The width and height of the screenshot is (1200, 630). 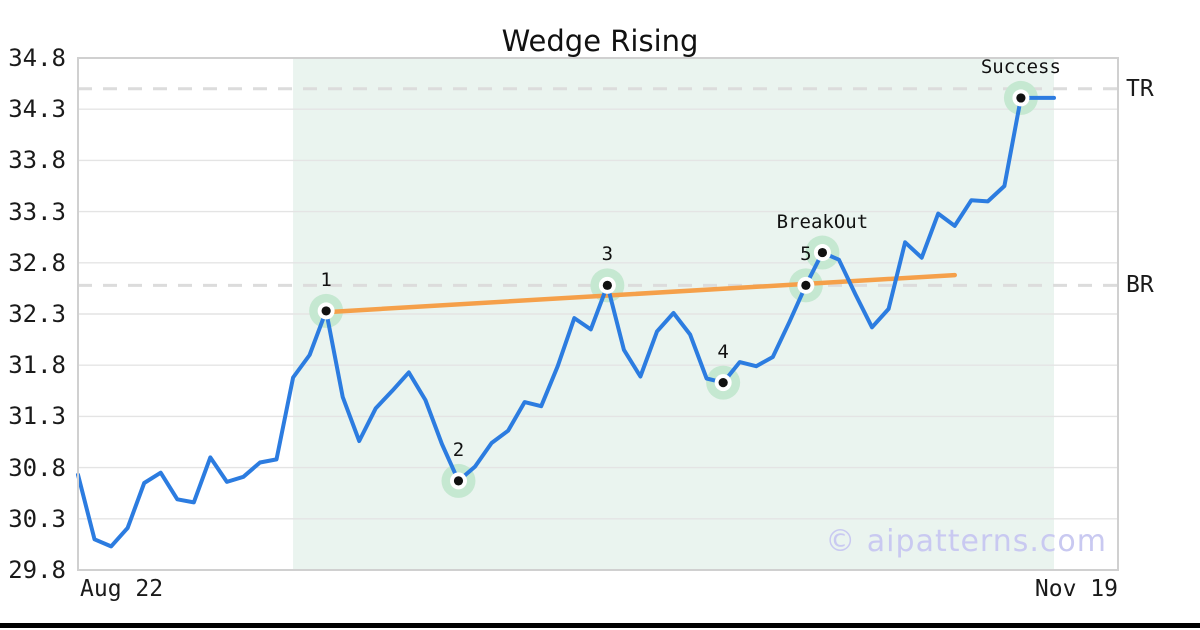 What do you see at coordinates (326, 279) in the screenshot?
I see `annotation-label-1: 1` at bounding box center [326, 279].